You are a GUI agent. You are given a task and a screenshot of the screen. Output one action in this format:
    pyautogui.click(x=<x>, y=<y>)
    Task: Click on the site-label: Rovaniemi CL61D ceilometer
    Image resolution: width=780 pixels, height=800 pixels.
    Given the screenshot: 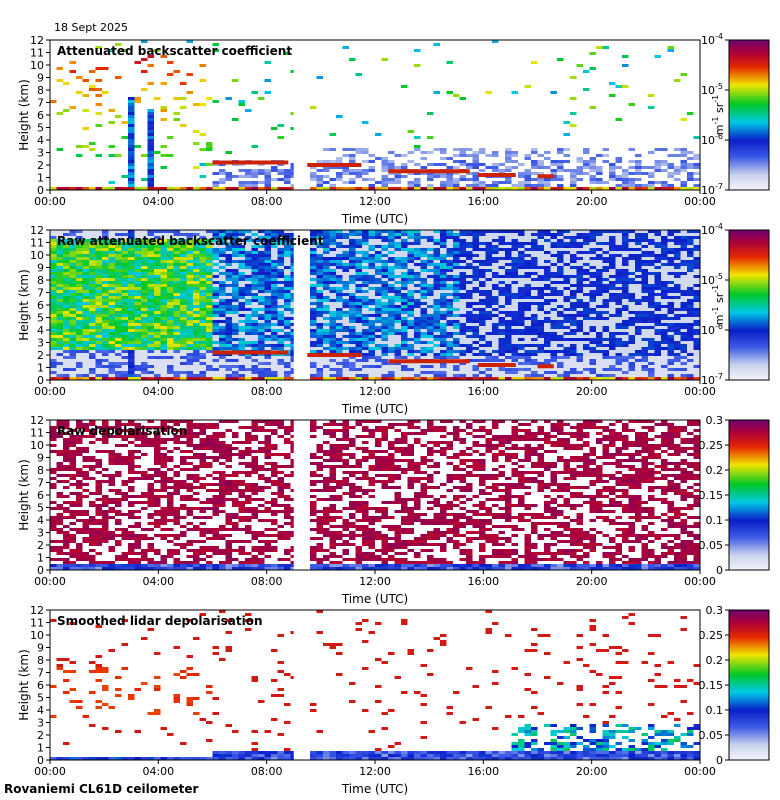 What is the action you would take?
    pyautogui.click(x=101, y=789)
    